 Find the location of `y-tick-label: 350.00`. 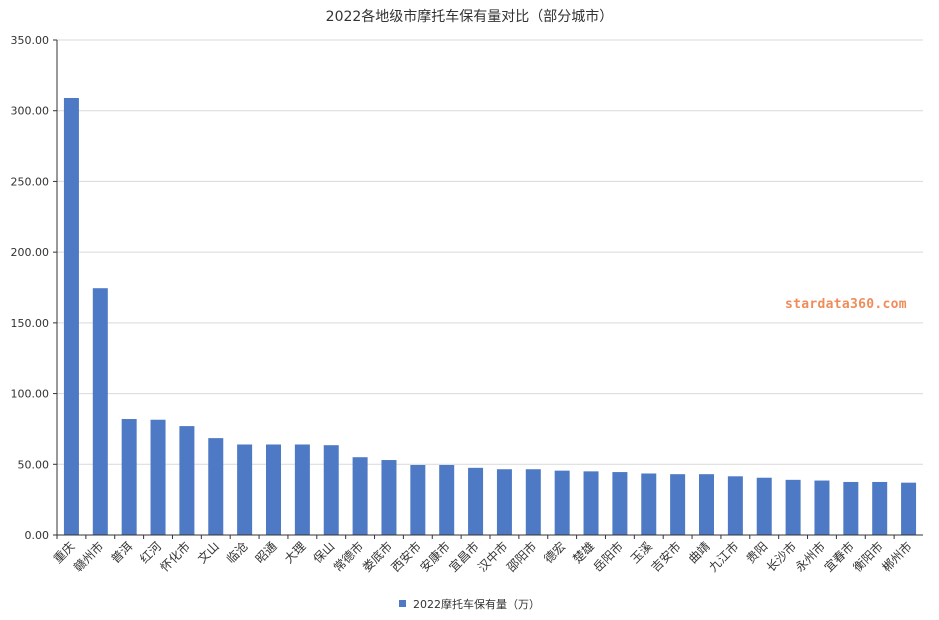

y-tick-label: 350.00 is located at coordinates (30, 40).